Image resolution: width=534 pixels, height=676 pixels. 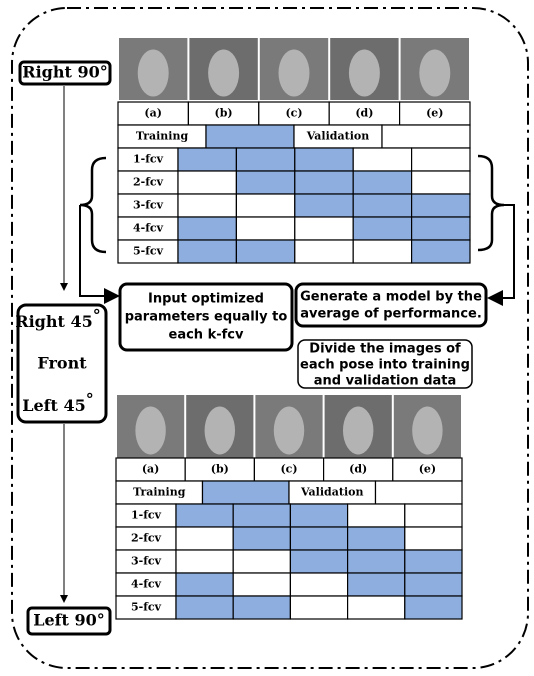 I want to click on pose-label: Left 90°, so click(x=69, y=620).